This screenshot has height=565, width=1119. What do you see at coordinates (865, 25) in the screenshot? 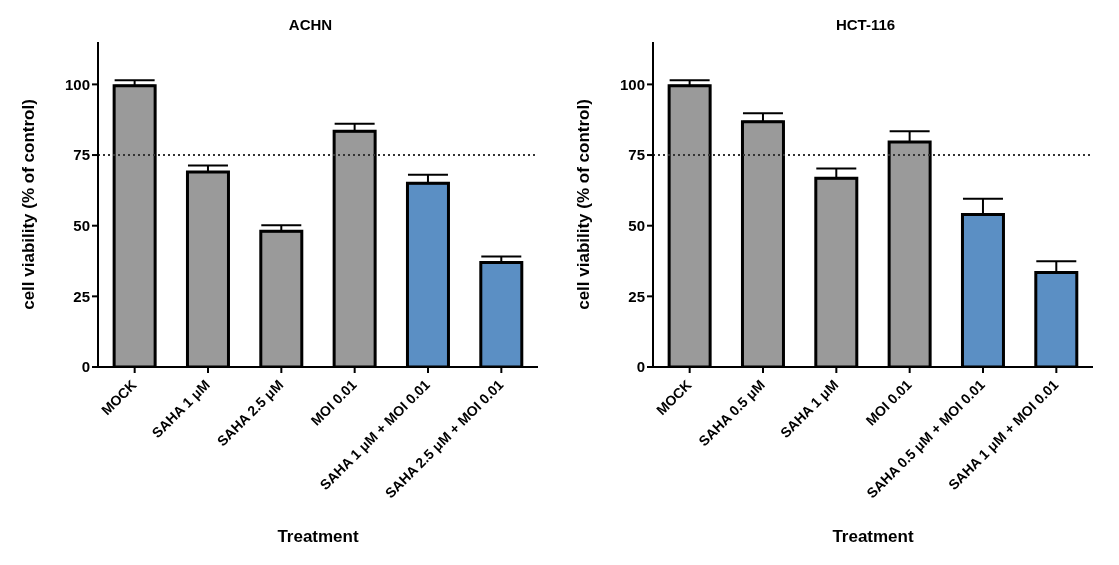
I see `chart-title: HCT-116` at bounding box center [865, 25].